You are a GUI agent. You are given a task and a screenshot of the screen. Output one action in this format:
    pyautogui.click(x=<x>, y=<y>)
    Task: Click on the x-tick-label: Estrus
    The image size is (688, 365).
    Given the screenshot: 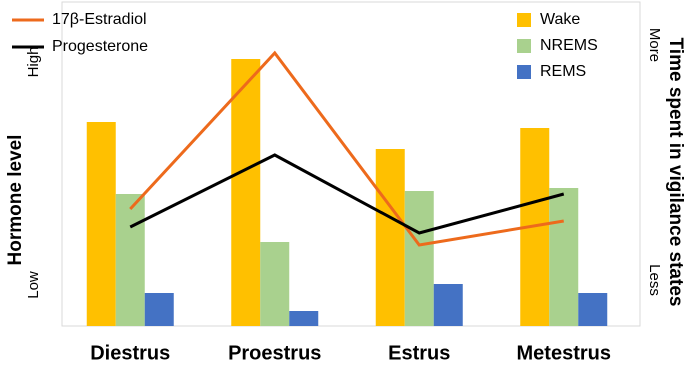 What is the action you would take?
    pyautogui.click(x=419, y=353)
    